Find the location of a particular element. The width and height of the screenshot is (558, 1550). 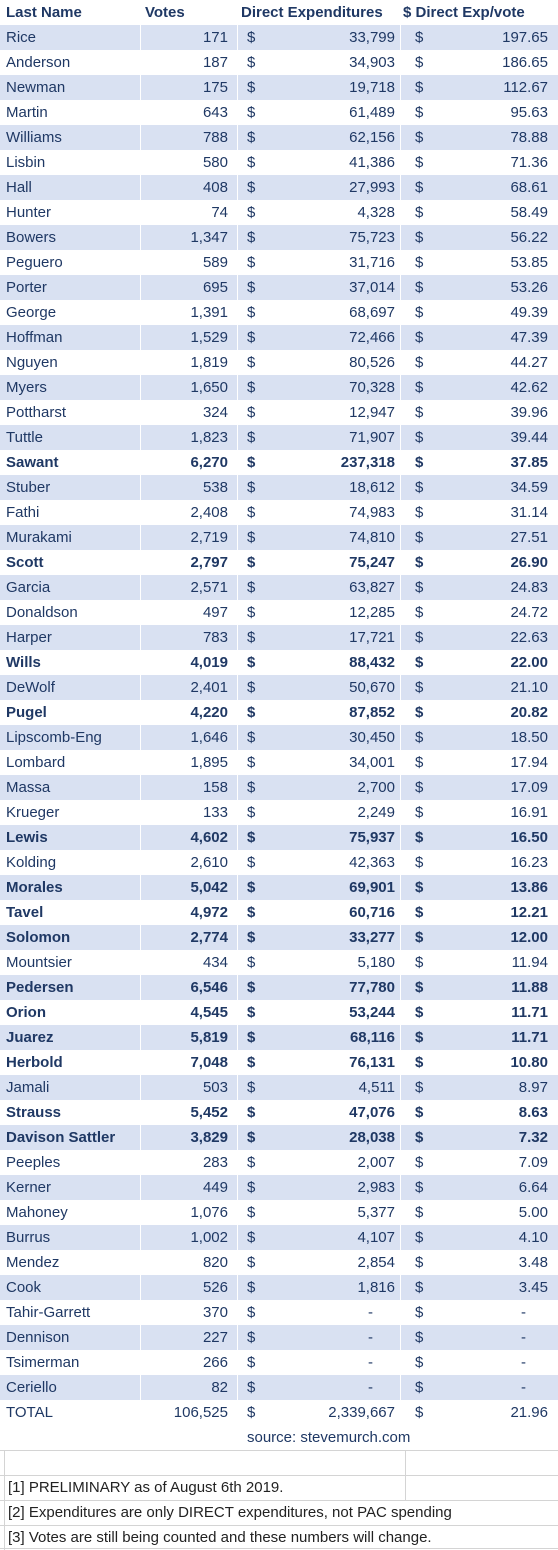

value-cell: 42,363 is located at coordinates (372, 862).